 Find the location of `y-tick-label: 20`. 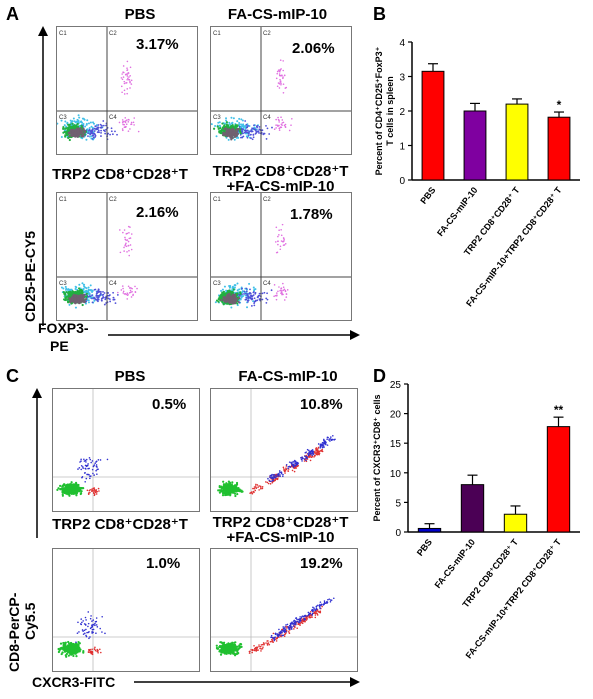

y-tick-label: 20 is located at coordinates (396, 415).